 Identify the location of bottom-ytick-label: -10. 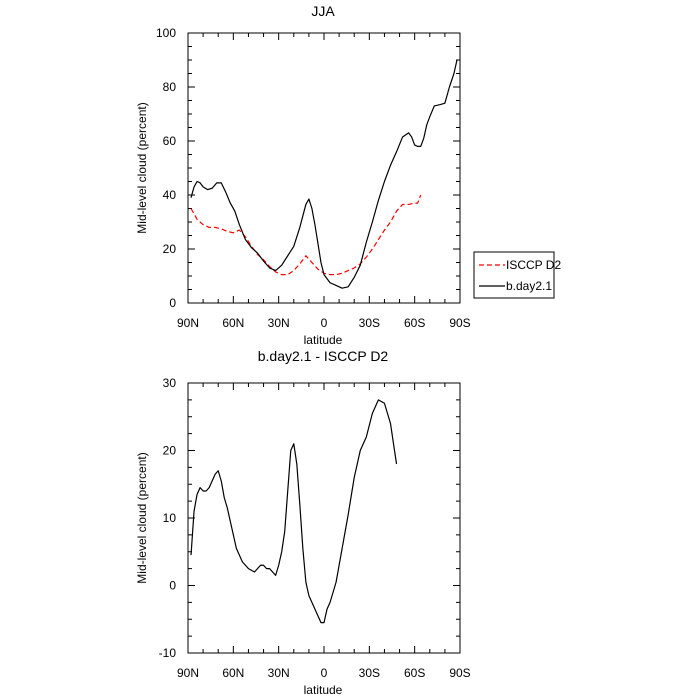
(168, 653).